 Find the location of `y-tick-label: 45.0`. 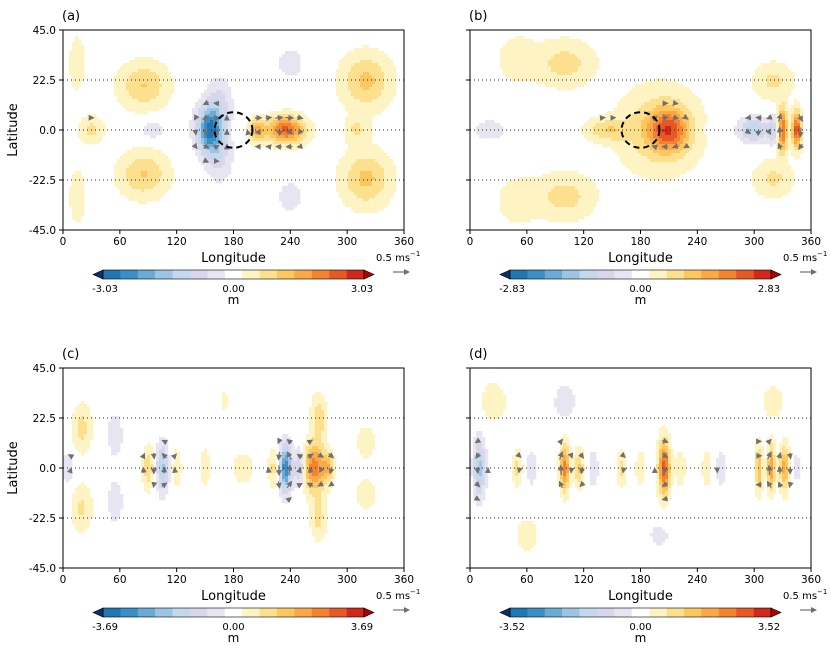

y-tick-label: 45.0 is located at coordinates (44, 31).